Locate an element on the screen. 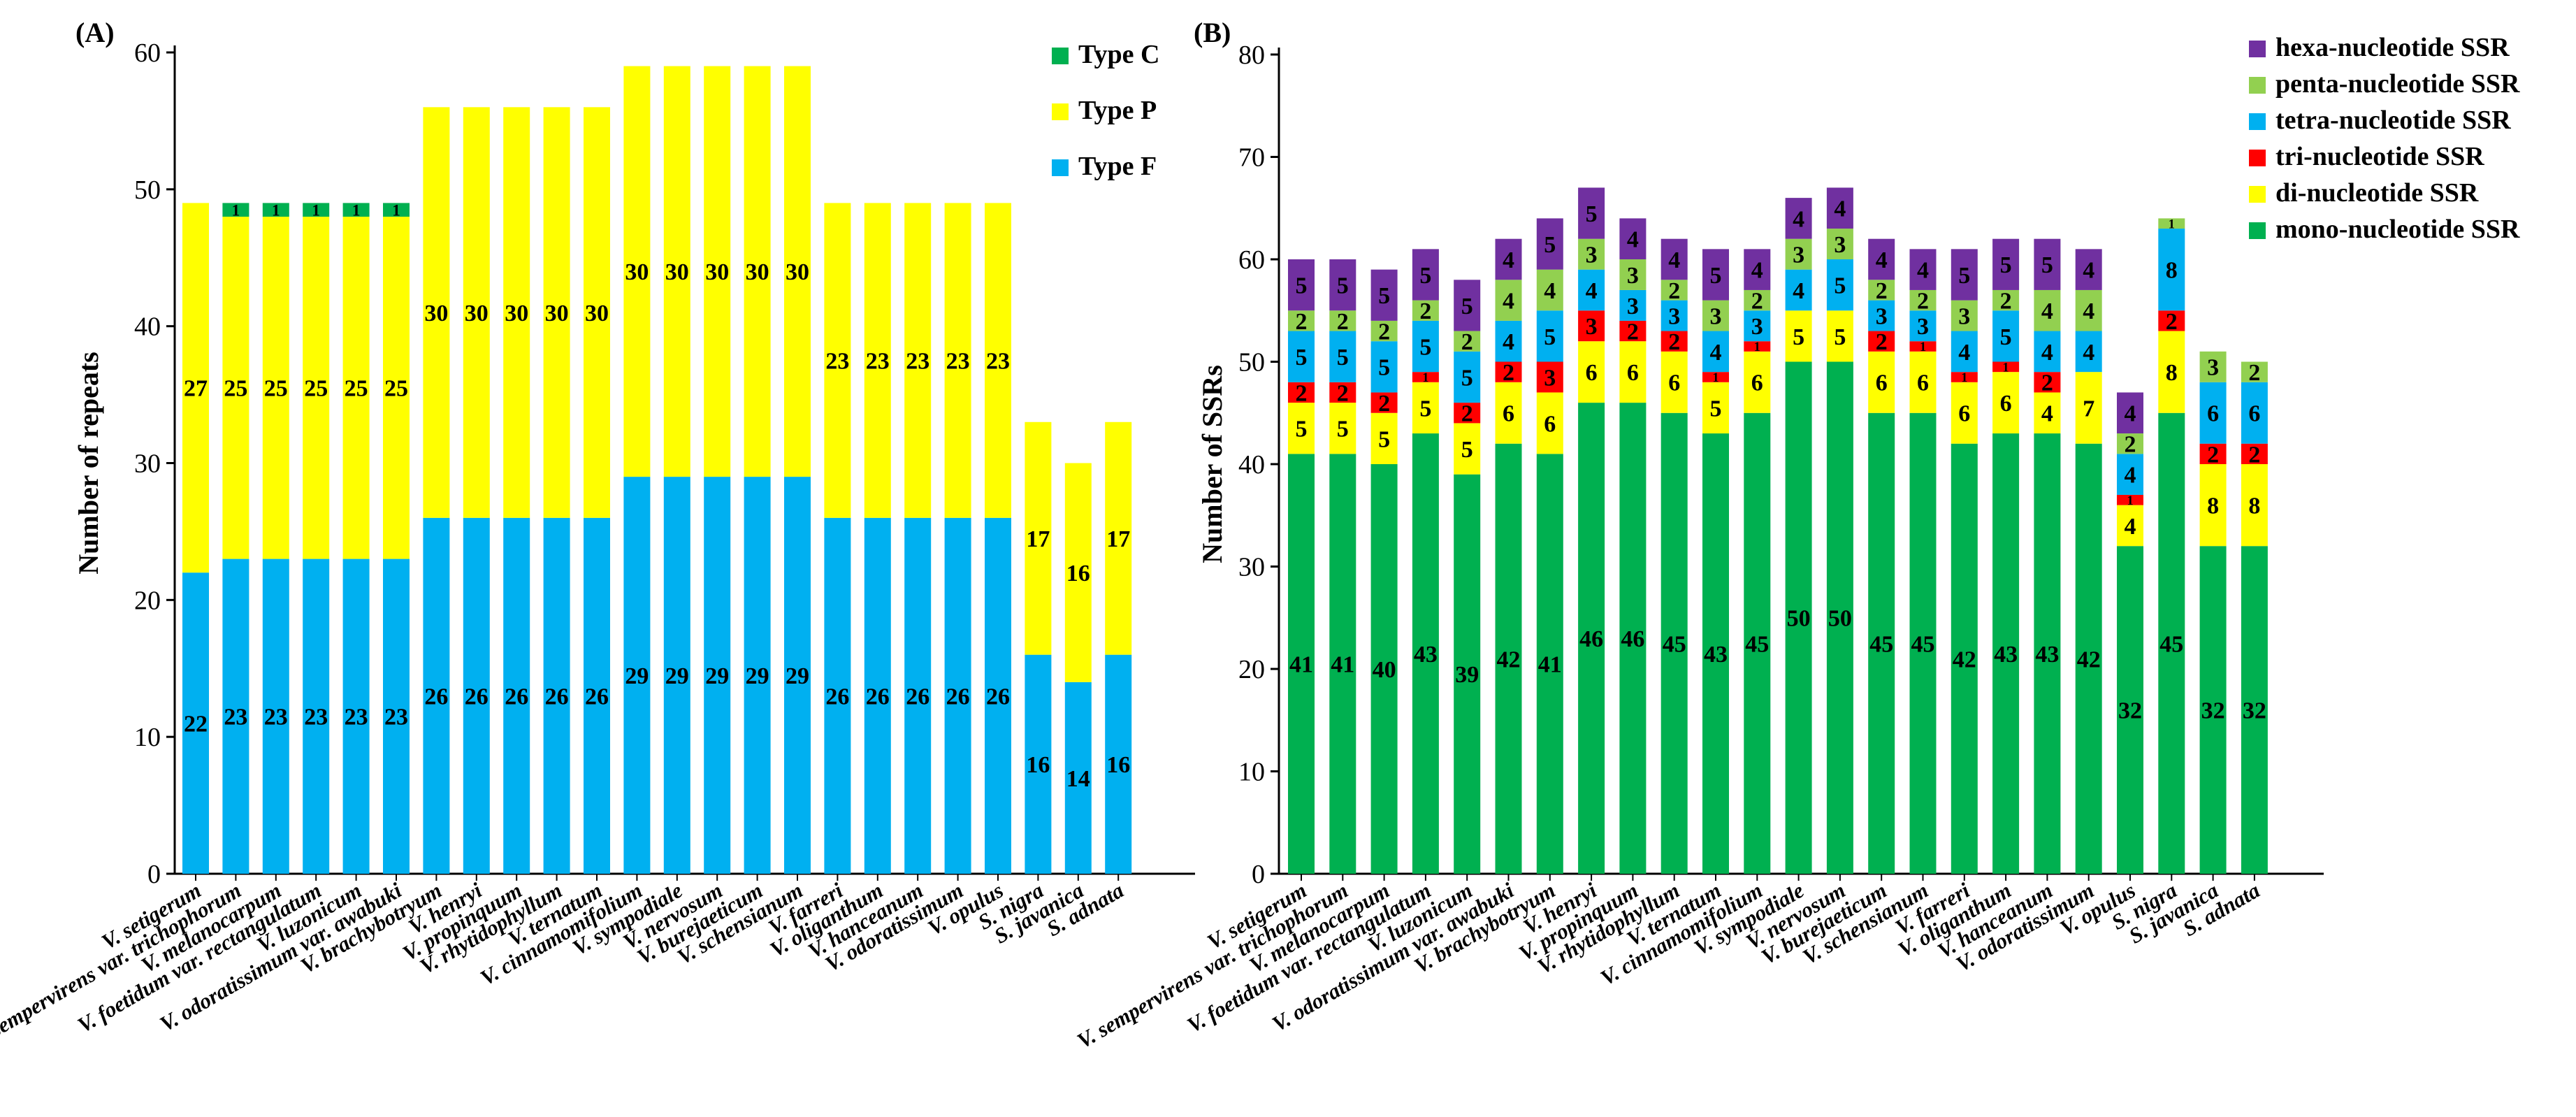 This screenshot has height=1117, width=2576. data-label: 43 is located at coordinates (1716, 655).